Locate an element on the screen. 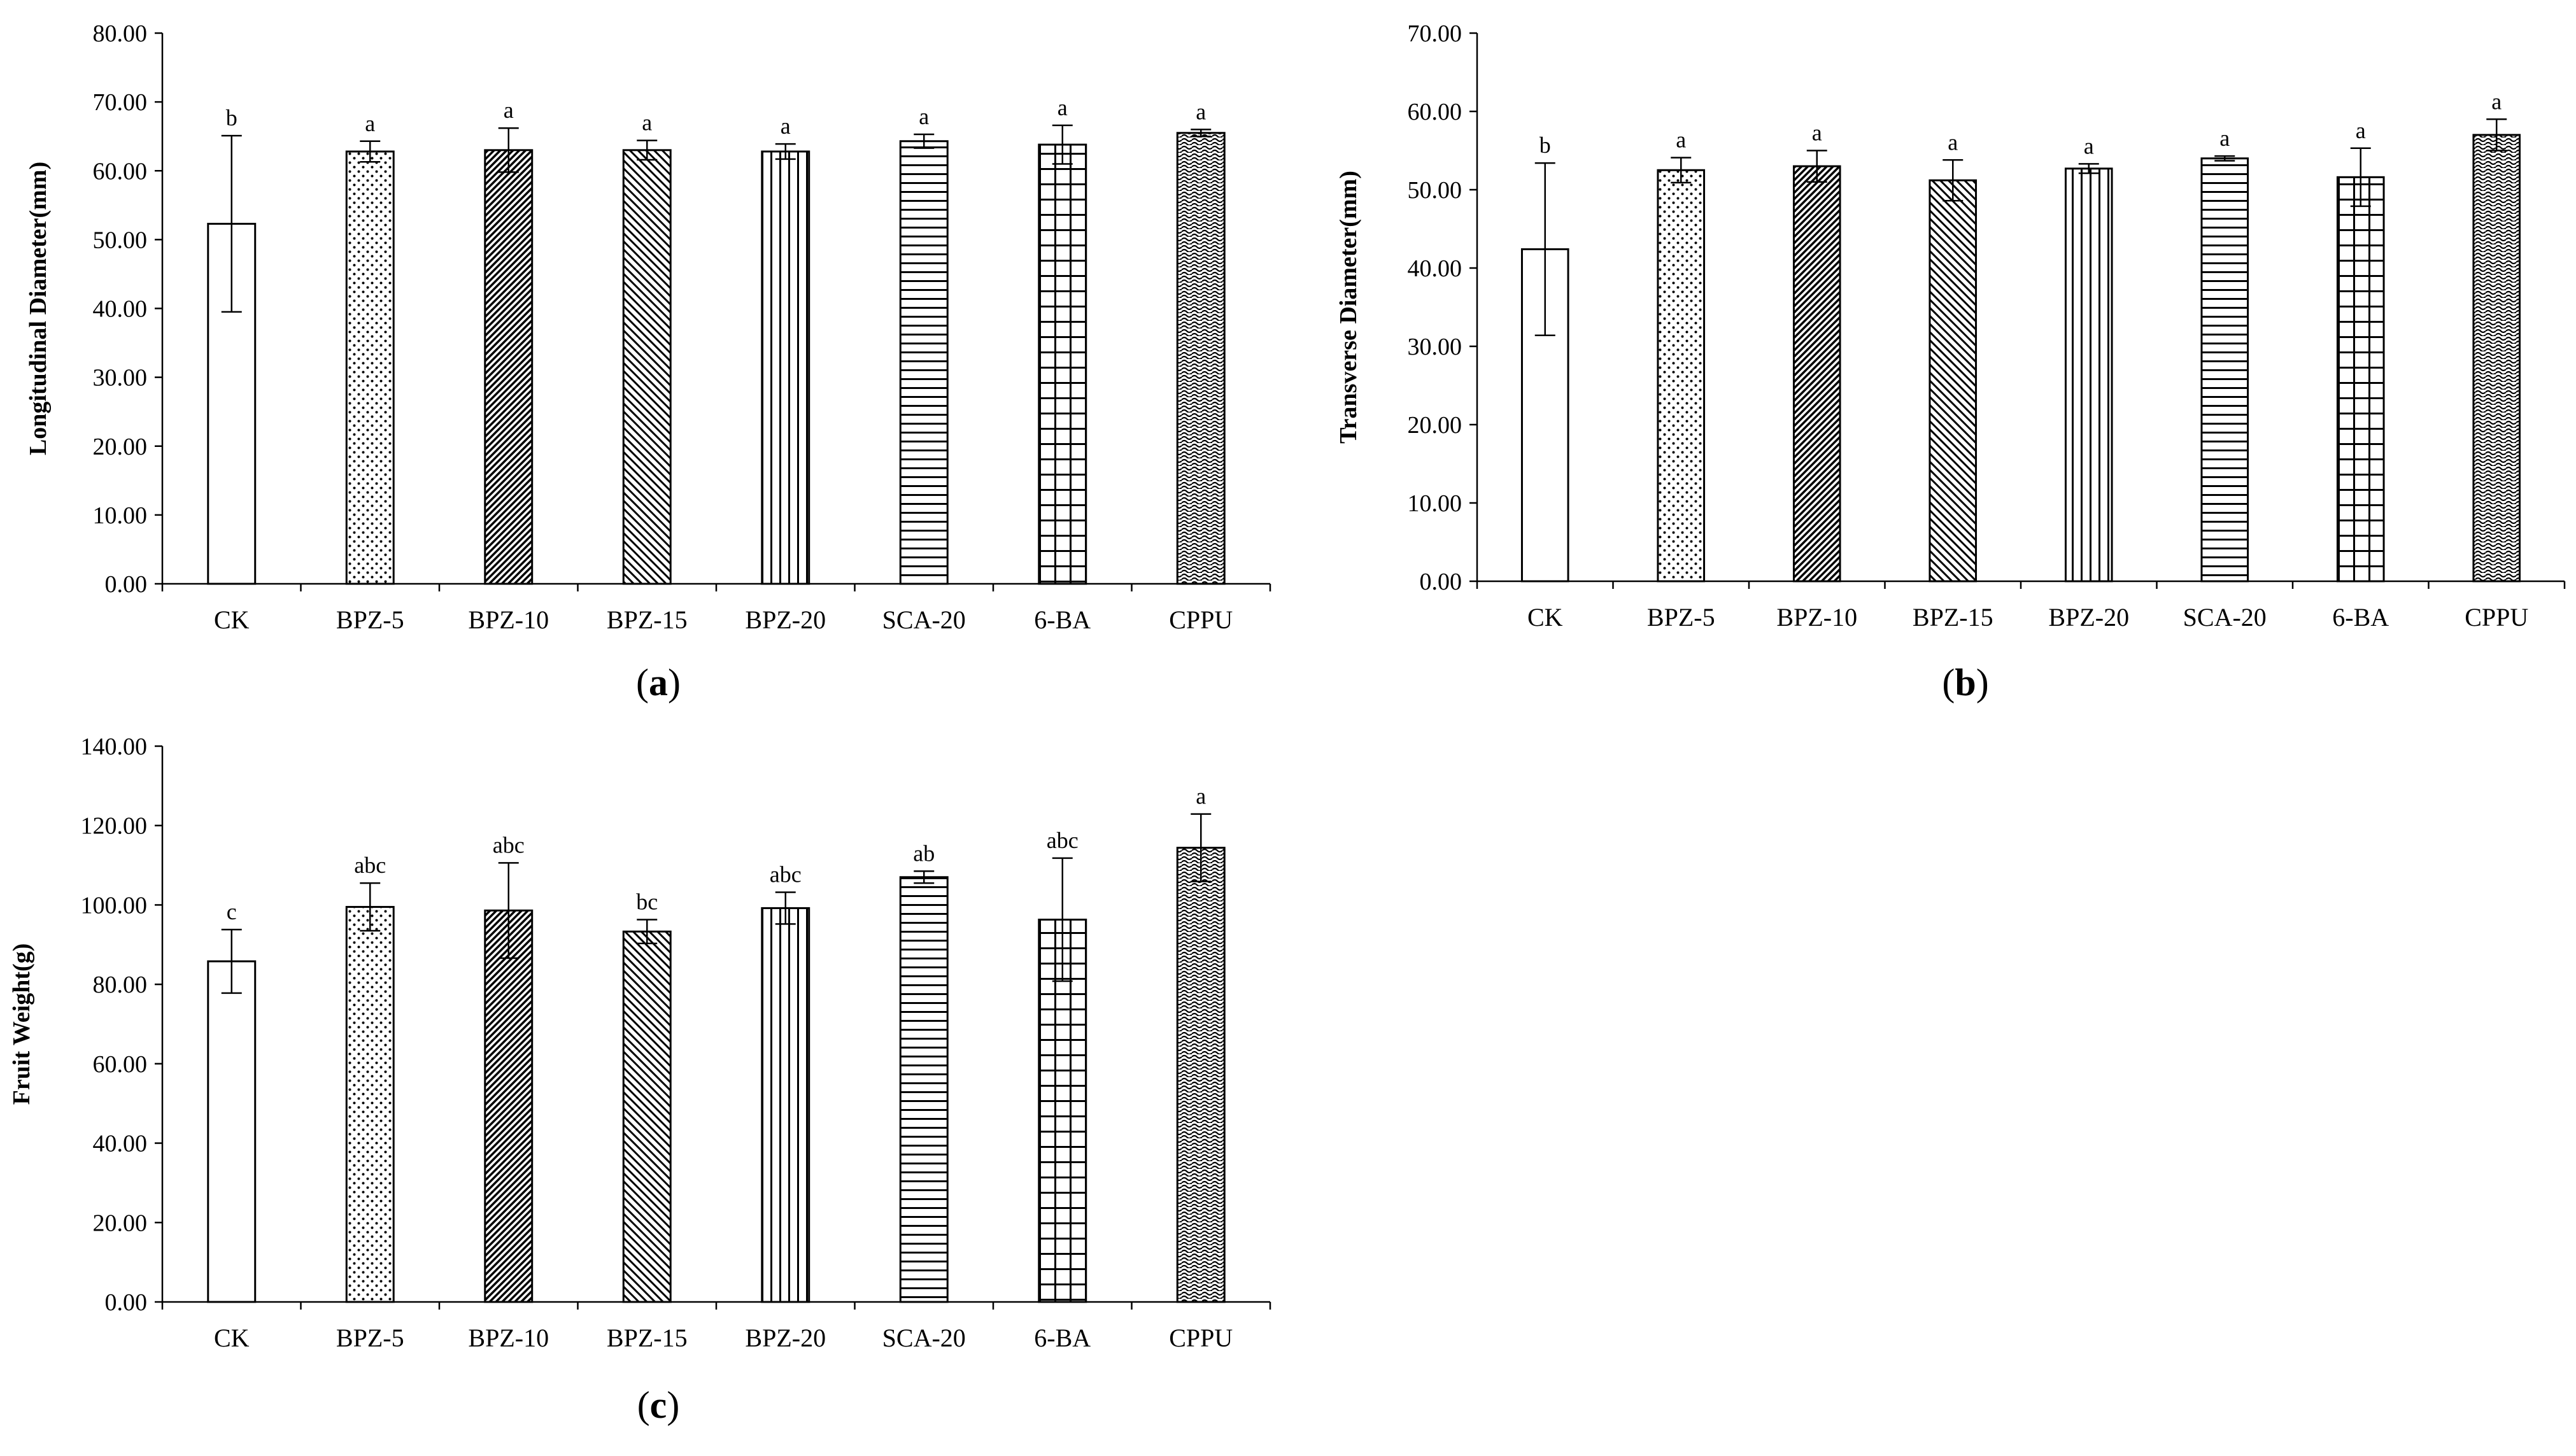 The height and width of the screenshot is (1456, 2576). panel-label: (a) is located at coordinates (658, 682).